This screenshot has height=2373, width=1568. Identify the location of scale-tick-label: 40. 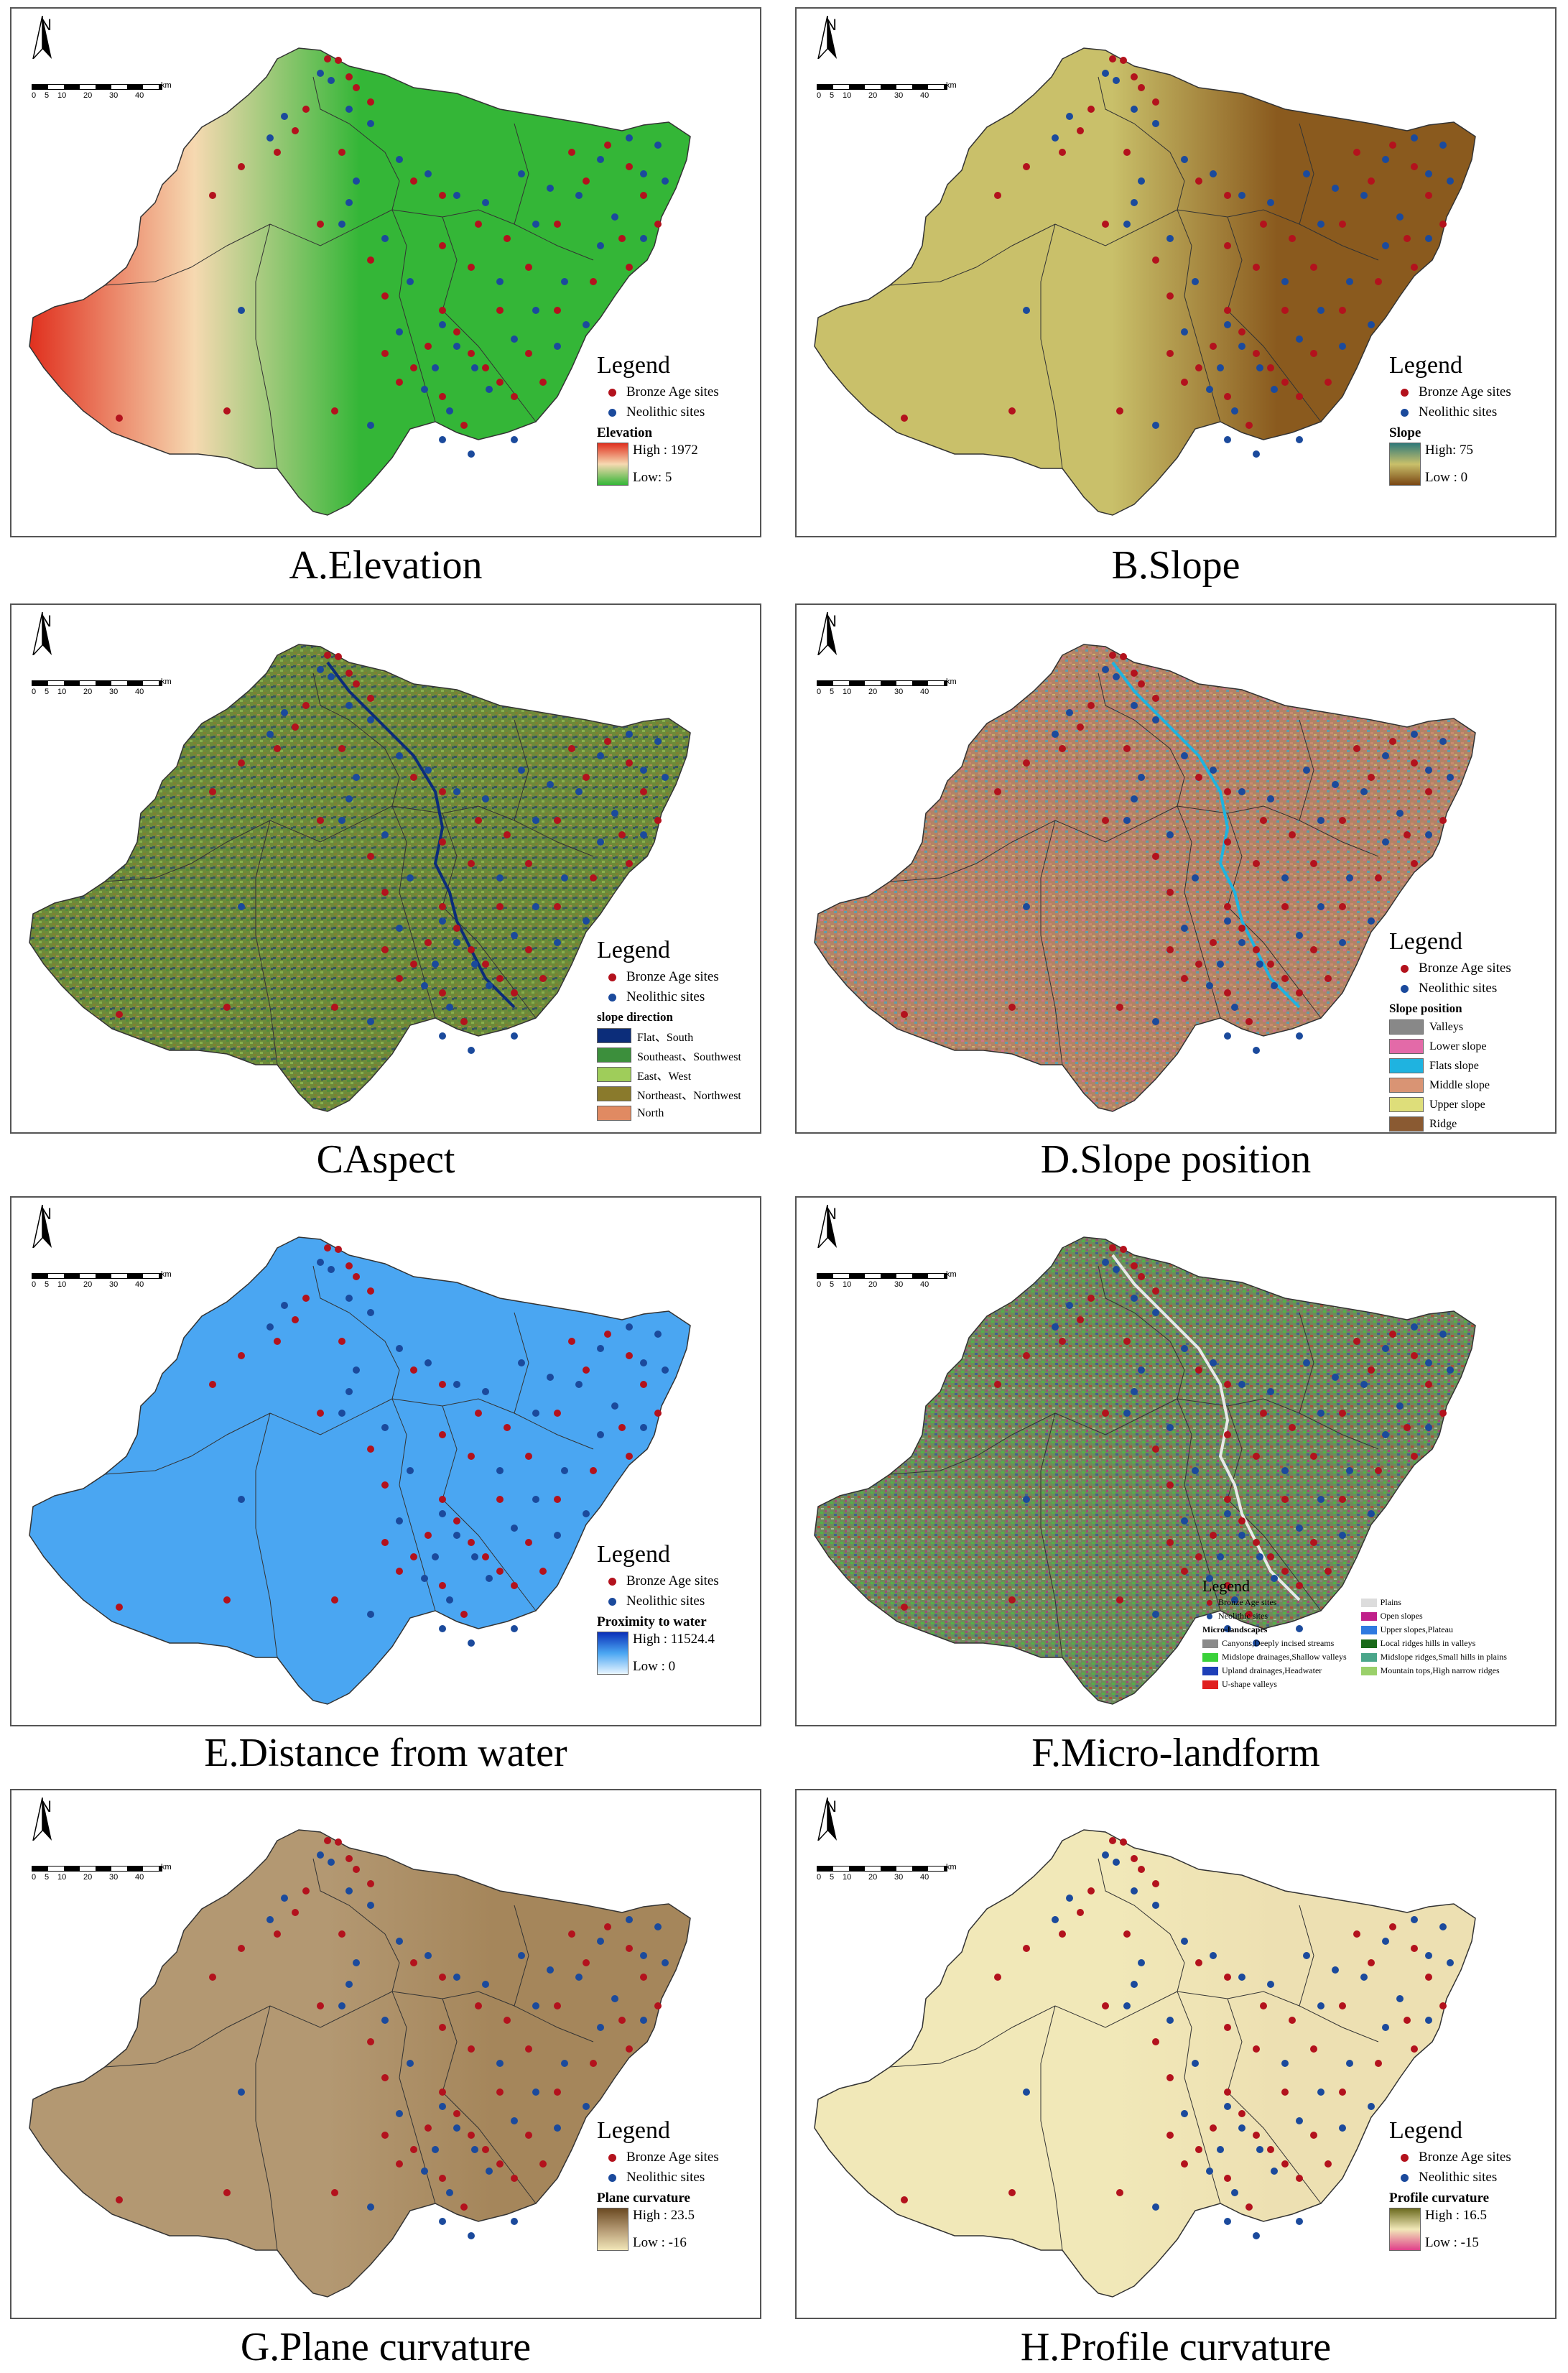
(140, 1284).